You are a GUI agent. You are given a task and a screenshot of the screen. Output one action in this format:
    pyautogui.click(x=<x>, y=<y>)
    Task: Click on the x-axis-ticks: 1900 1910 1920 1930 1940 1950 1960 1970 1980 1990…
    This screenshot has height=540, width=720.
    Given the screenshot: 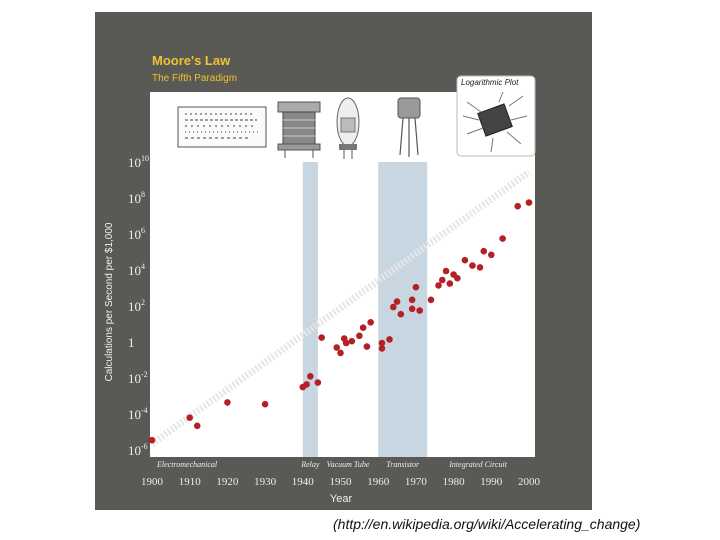 What is the action you would take?
    pyautogui.click(x=341, y=482)
    